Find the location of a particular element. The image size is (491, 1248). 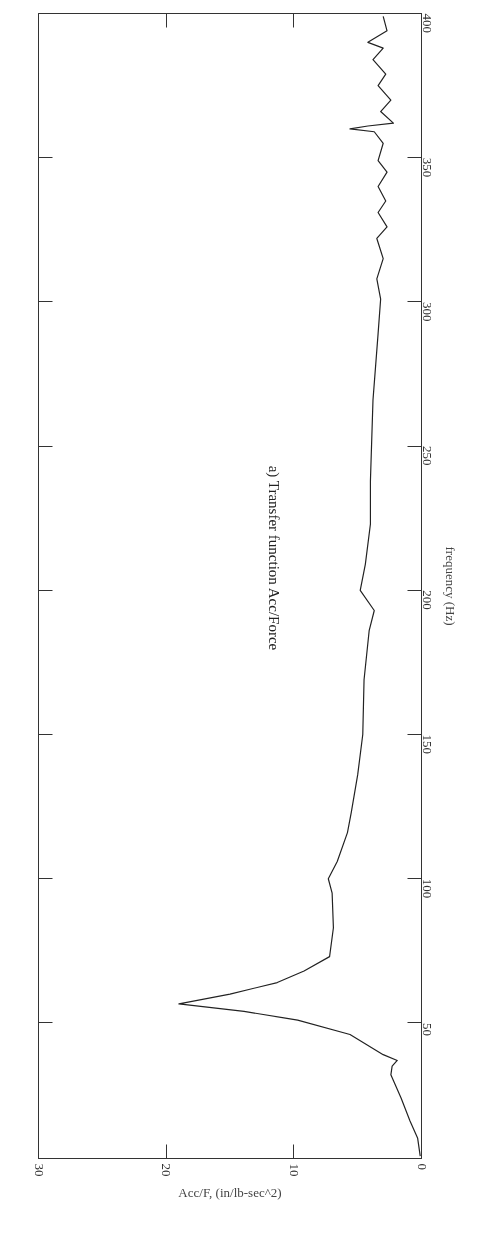

y-tick-label: 300 is located at coordinates (427, 311).